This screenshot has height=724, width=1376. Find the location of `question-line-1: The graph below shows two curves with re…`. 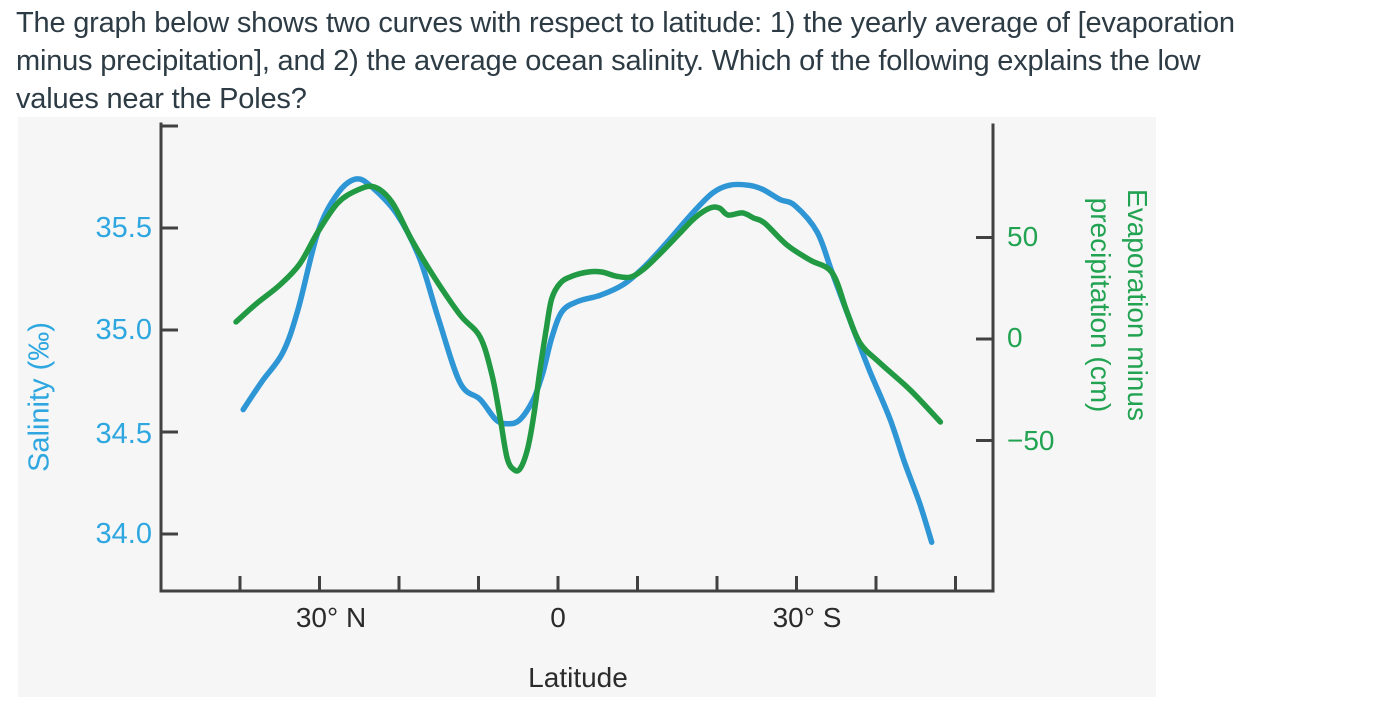

question-line-1: The graph below shows two curves with re… is located at coordinates (625, 23).